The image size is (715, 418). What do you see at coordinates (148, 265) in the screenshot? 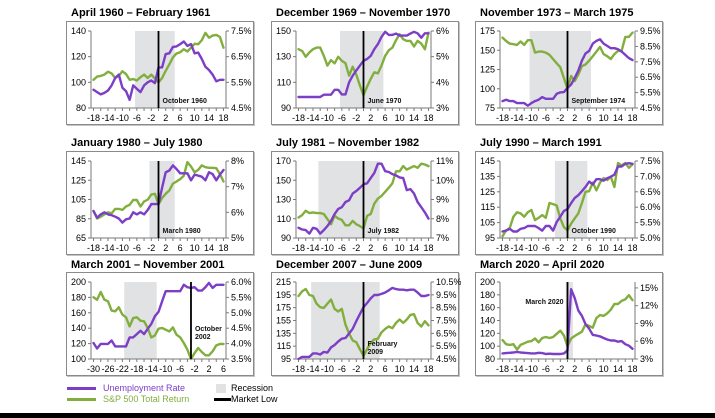
I see `panel-title: March 2001 – November 2001` at bounding box center [148, 265].